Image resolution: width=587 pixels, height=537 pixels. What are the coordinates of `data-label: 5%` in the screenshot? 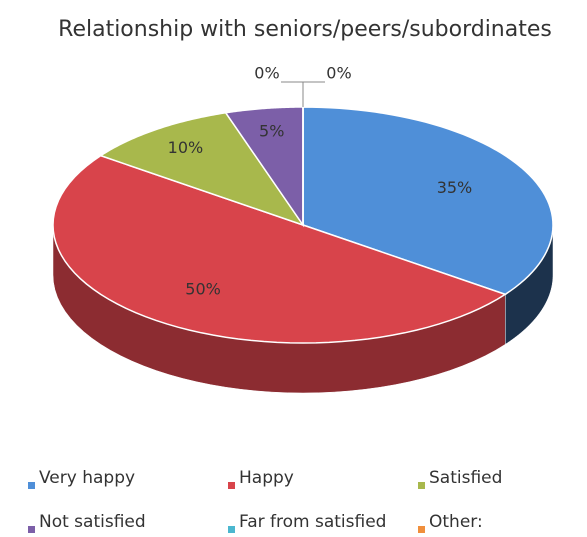 It's located at (271, 130).